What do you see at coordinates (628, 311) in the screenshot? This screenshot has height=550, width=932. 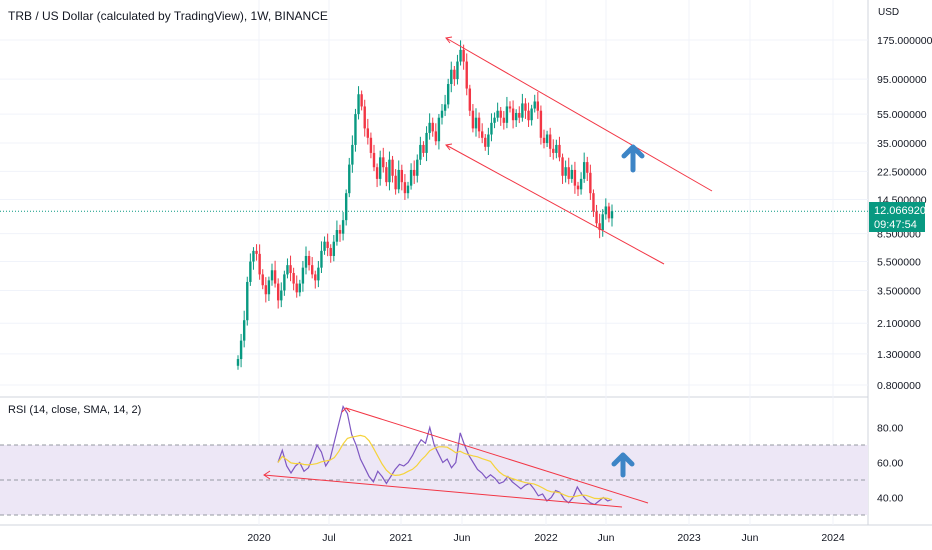 I see `up-arrows` at bounding box center [628, 311].